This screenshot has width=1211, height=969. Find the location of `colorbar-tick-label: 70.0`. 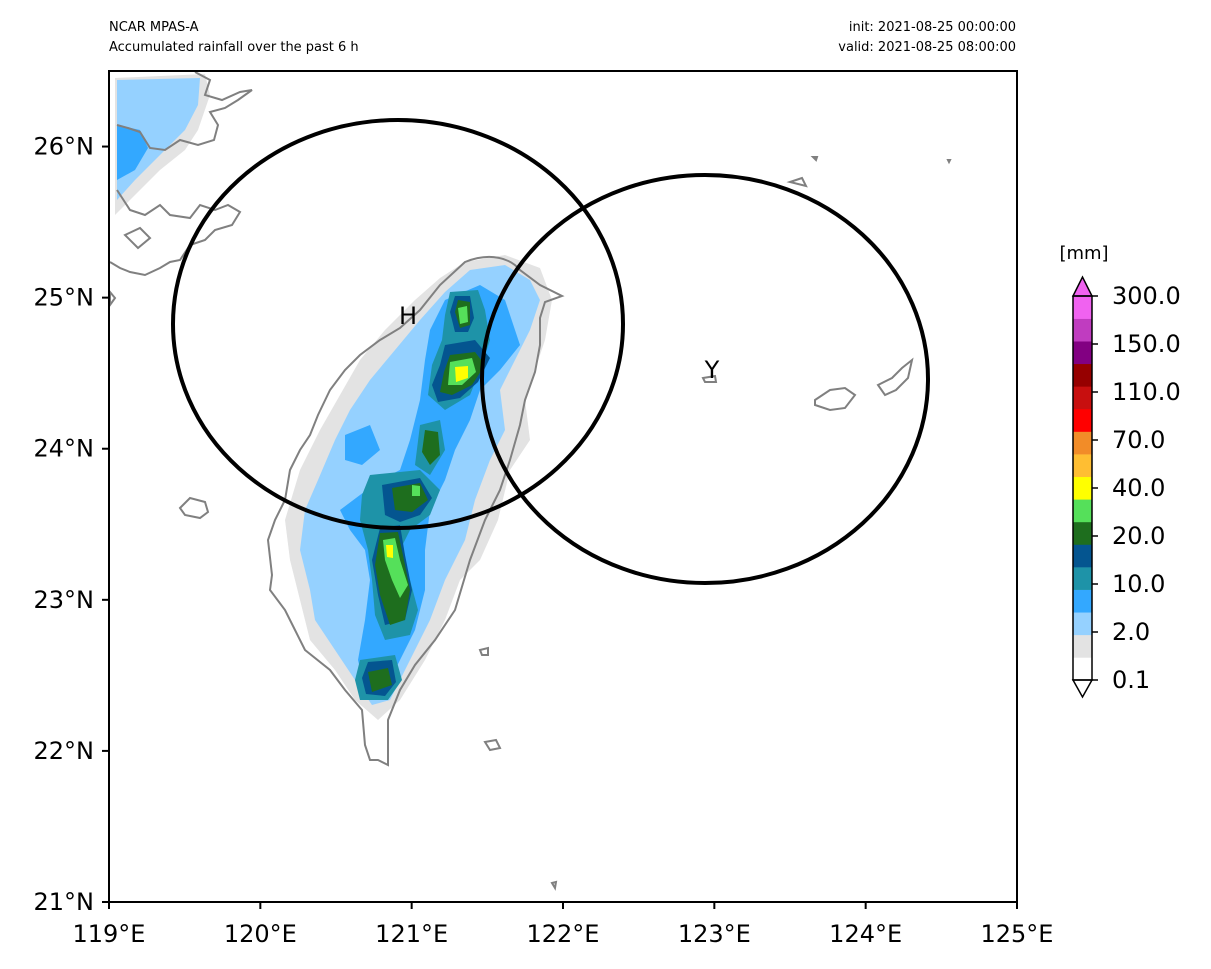

colorbar-tick-label: 70.0 is located at coordinates (1138, 440).